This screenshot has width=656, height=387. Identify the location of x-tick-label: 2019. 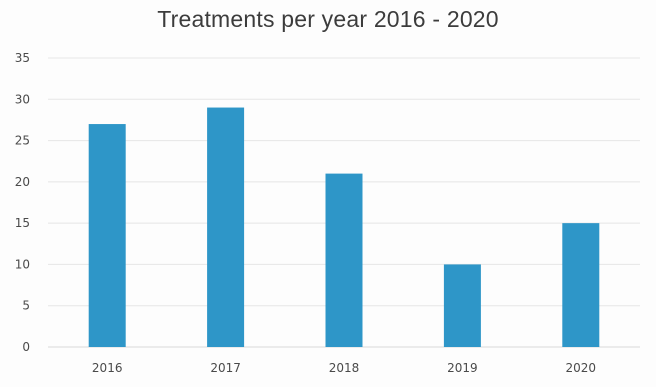
(462, 368).